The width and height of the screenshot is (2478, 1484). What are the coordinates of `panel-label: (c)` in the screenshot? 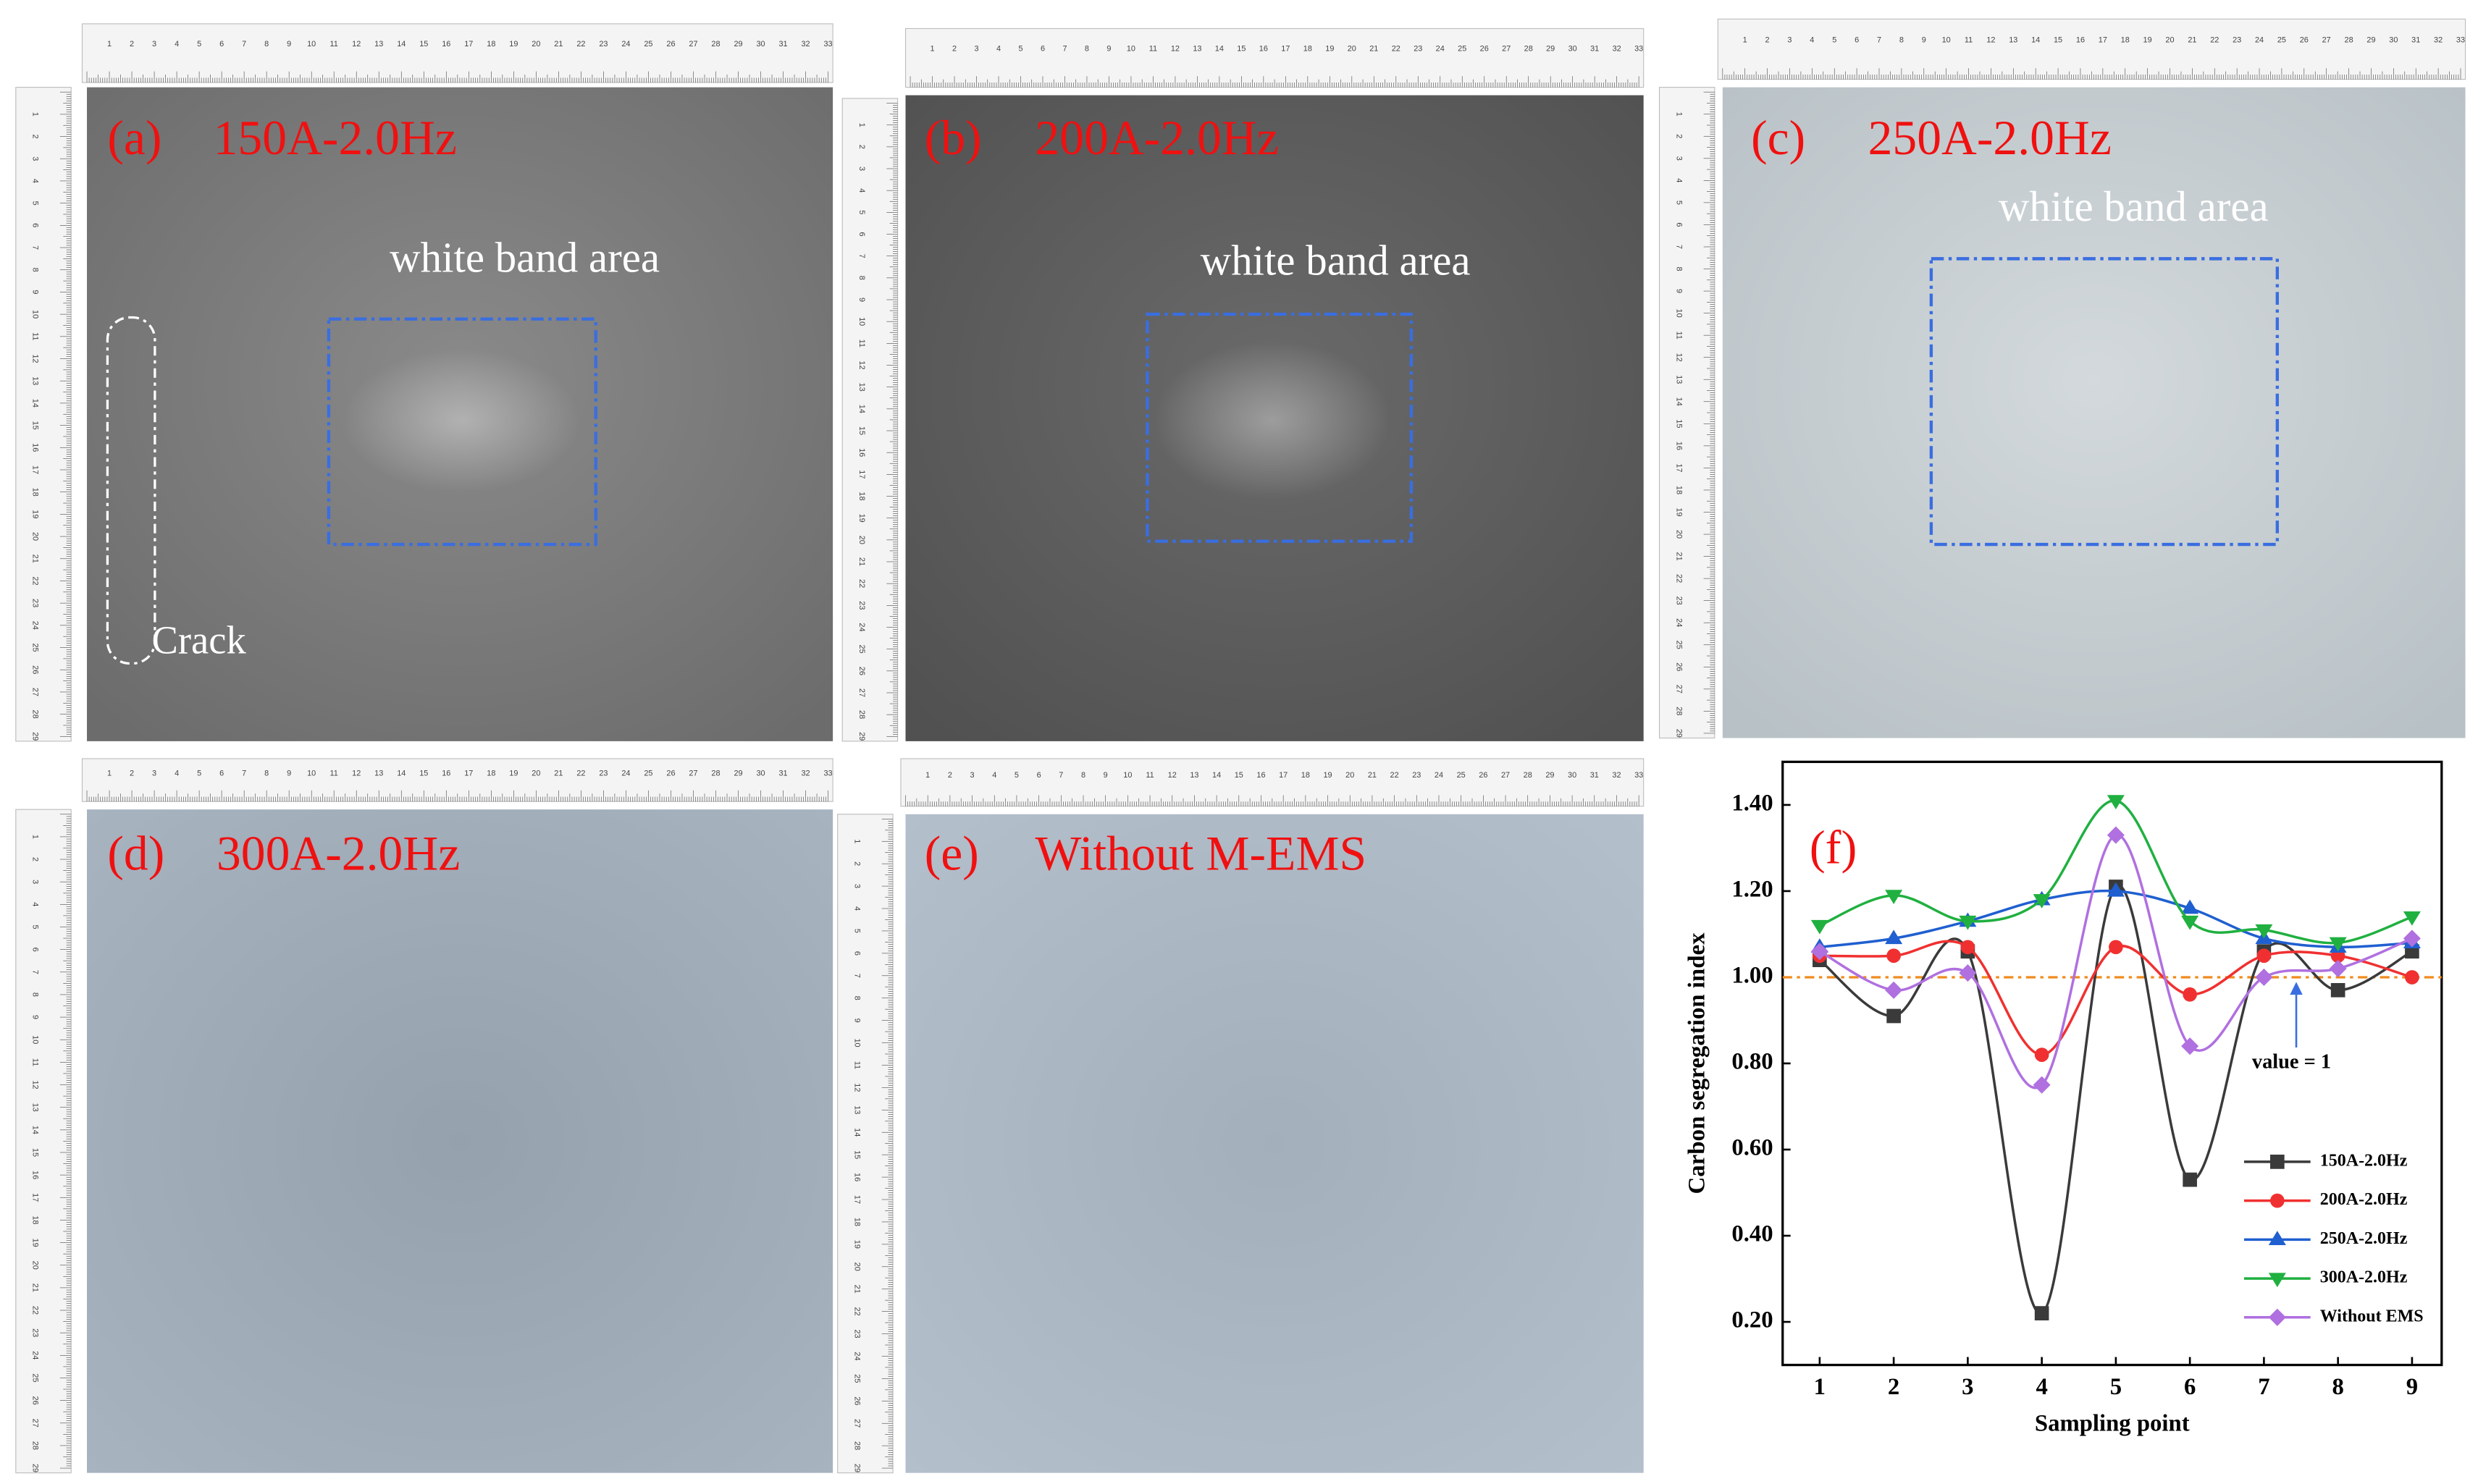 It's located at (1778, 138).